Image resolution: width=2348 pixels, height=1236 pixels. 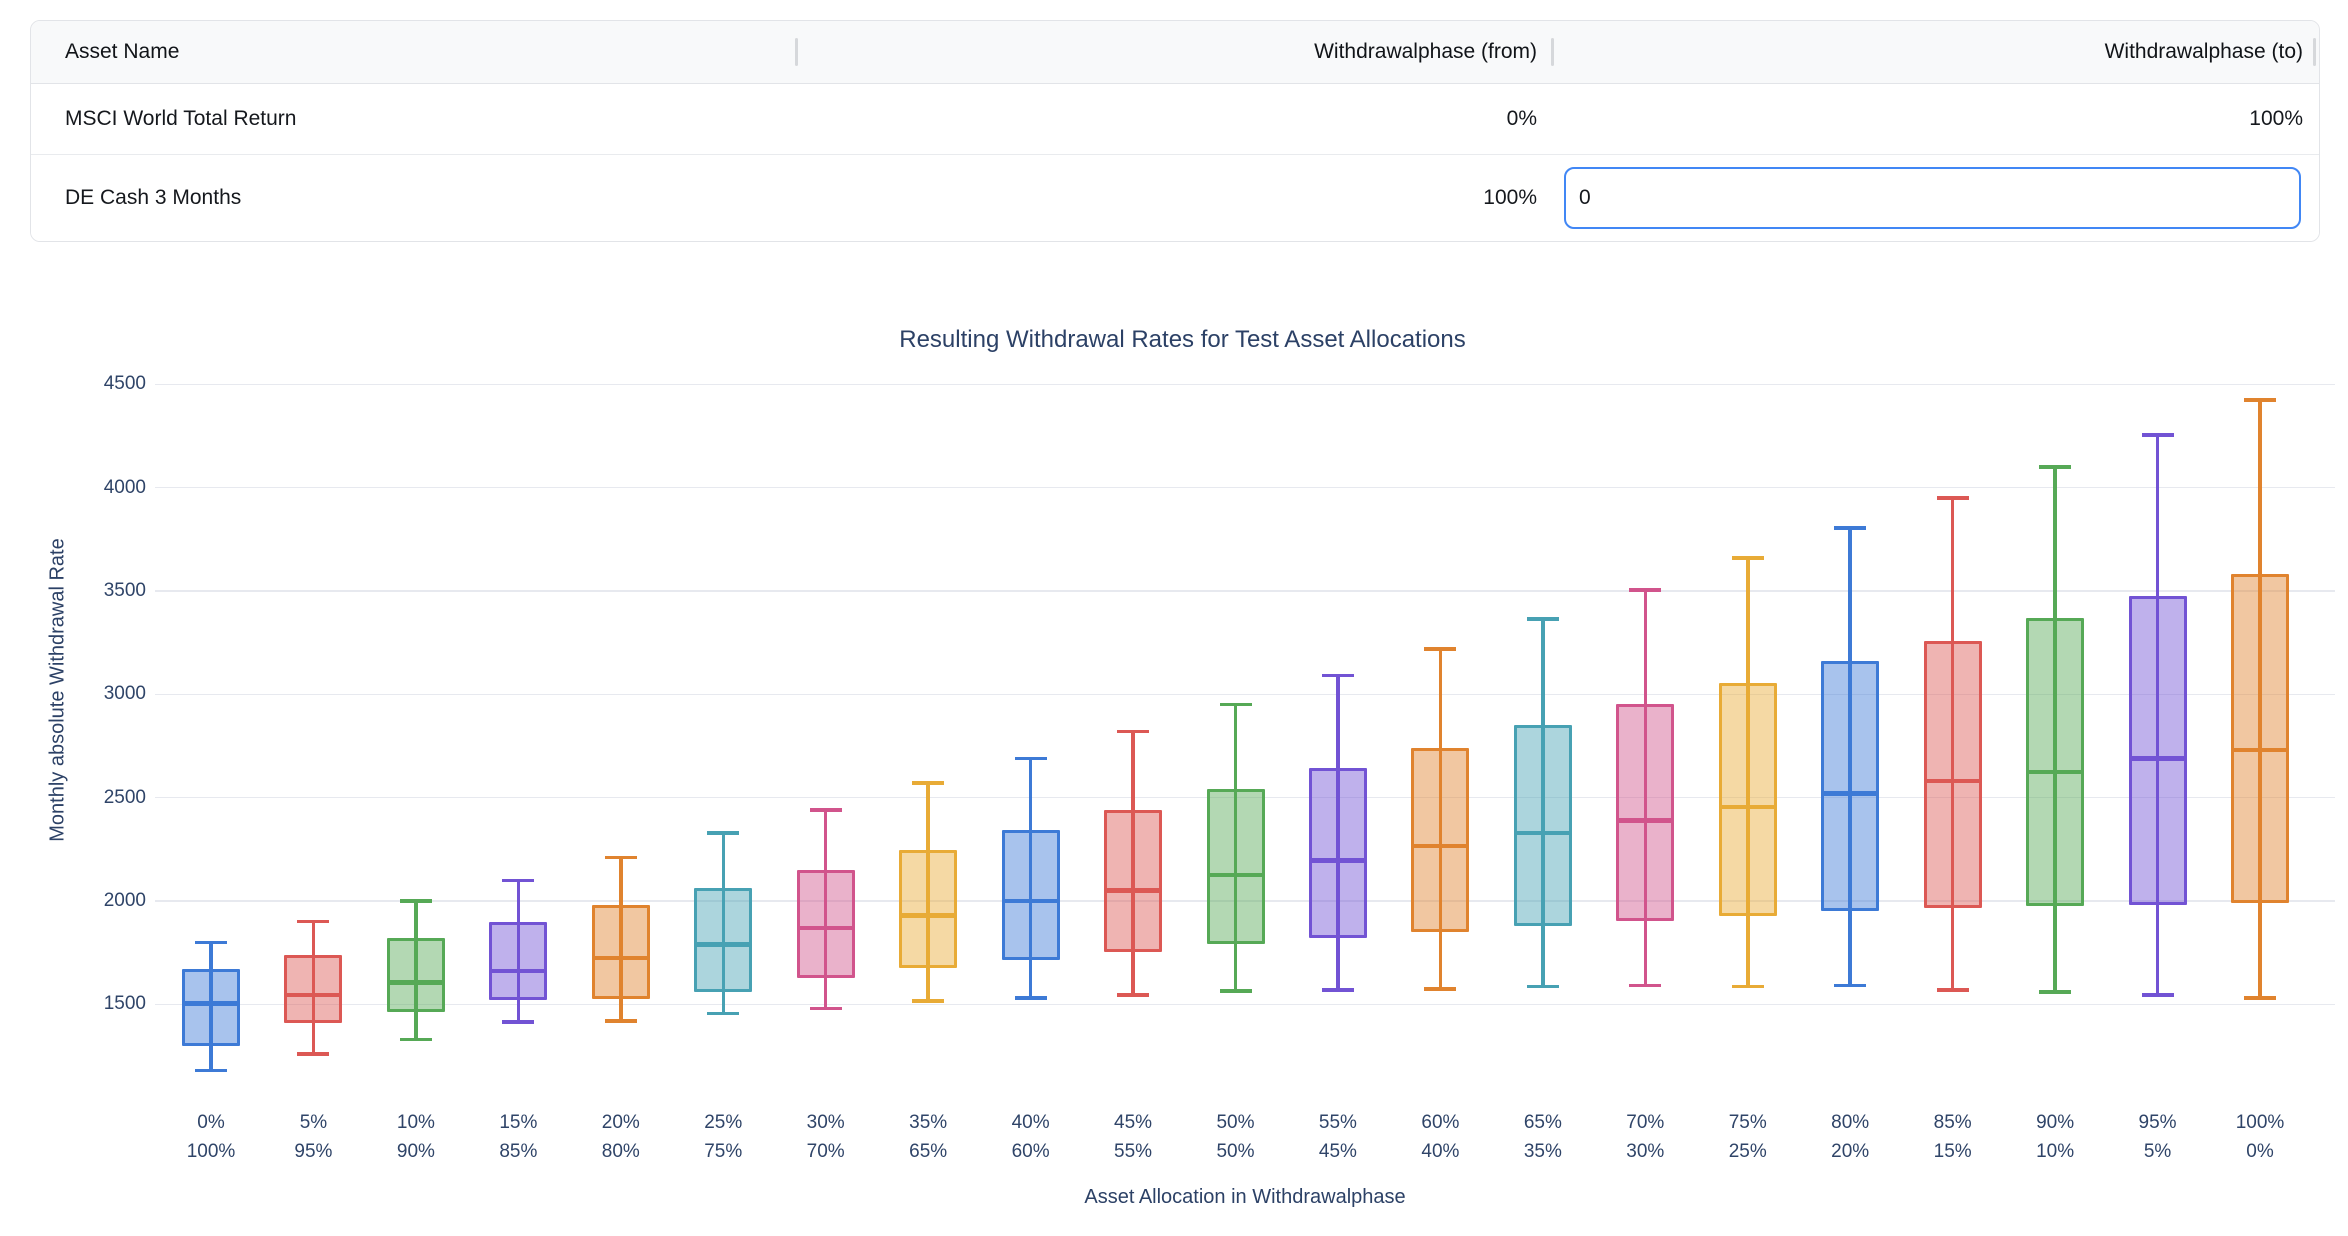 I want to click on x-tick-line-cash: 35%, so click(x=1542, y=1151).